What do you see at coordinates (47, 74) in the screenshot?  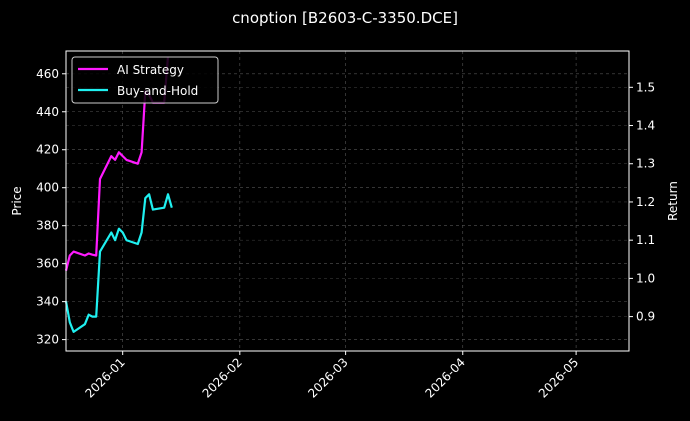 I see `y-tick-label: 460` at bounding box center [47, 74].